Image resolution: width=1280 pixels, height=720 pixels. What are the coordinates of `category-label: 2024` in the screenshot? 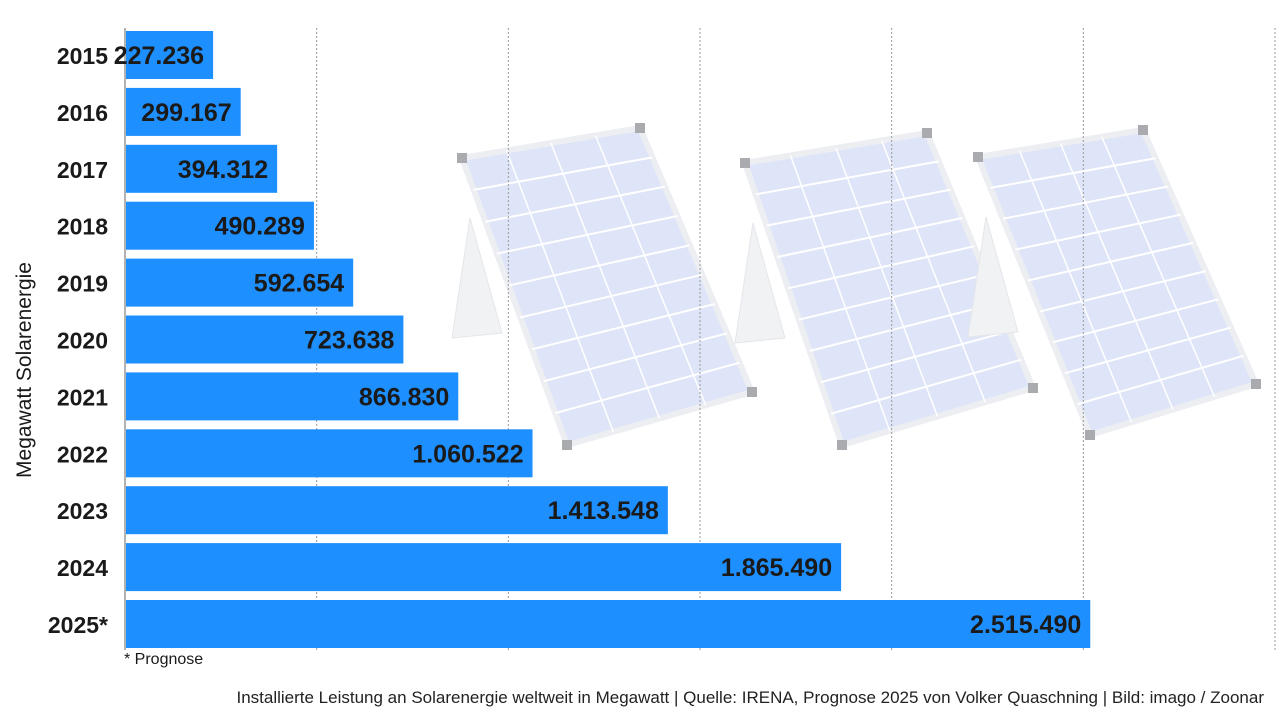 It's located at (82, 568).